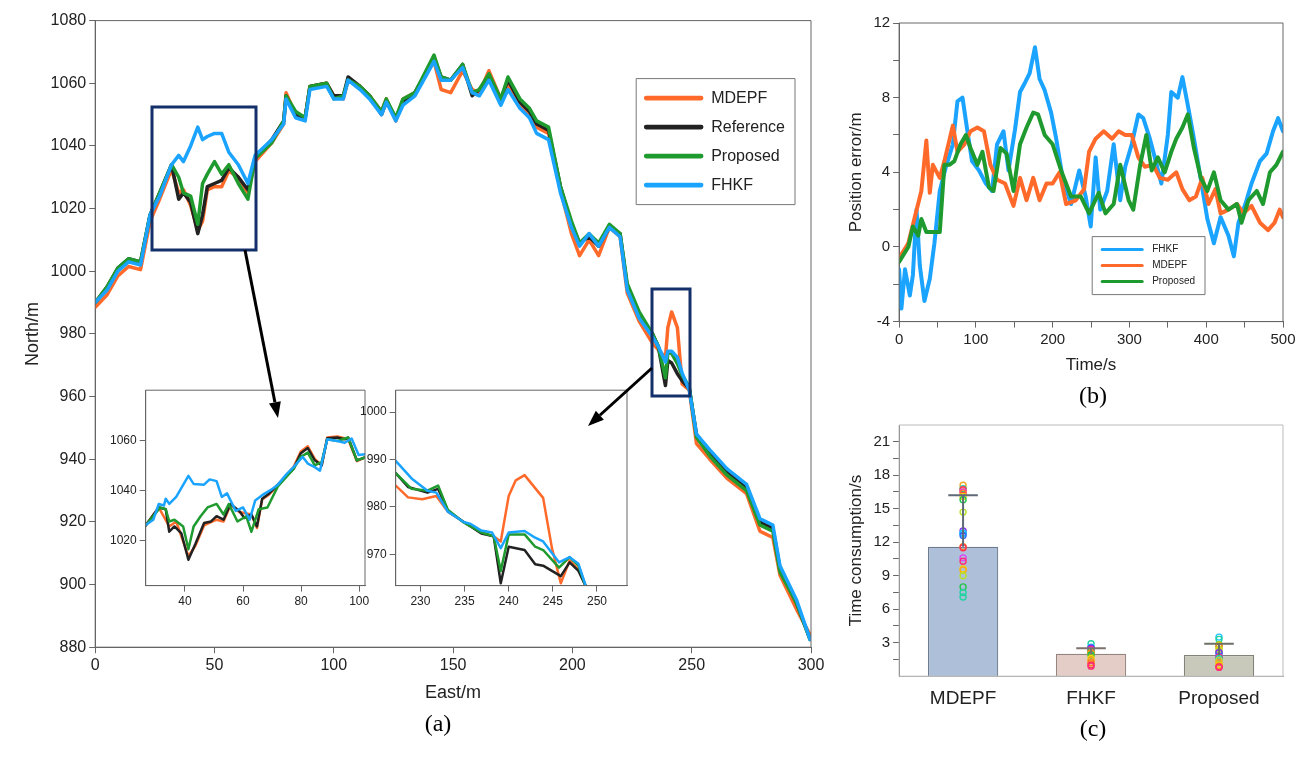 Image resolution: width=1311 pixels, height=760 pixels. Describe the element at coordinates (453, 665) in the screenshot. I see `x-tick-label: 150` at that location.